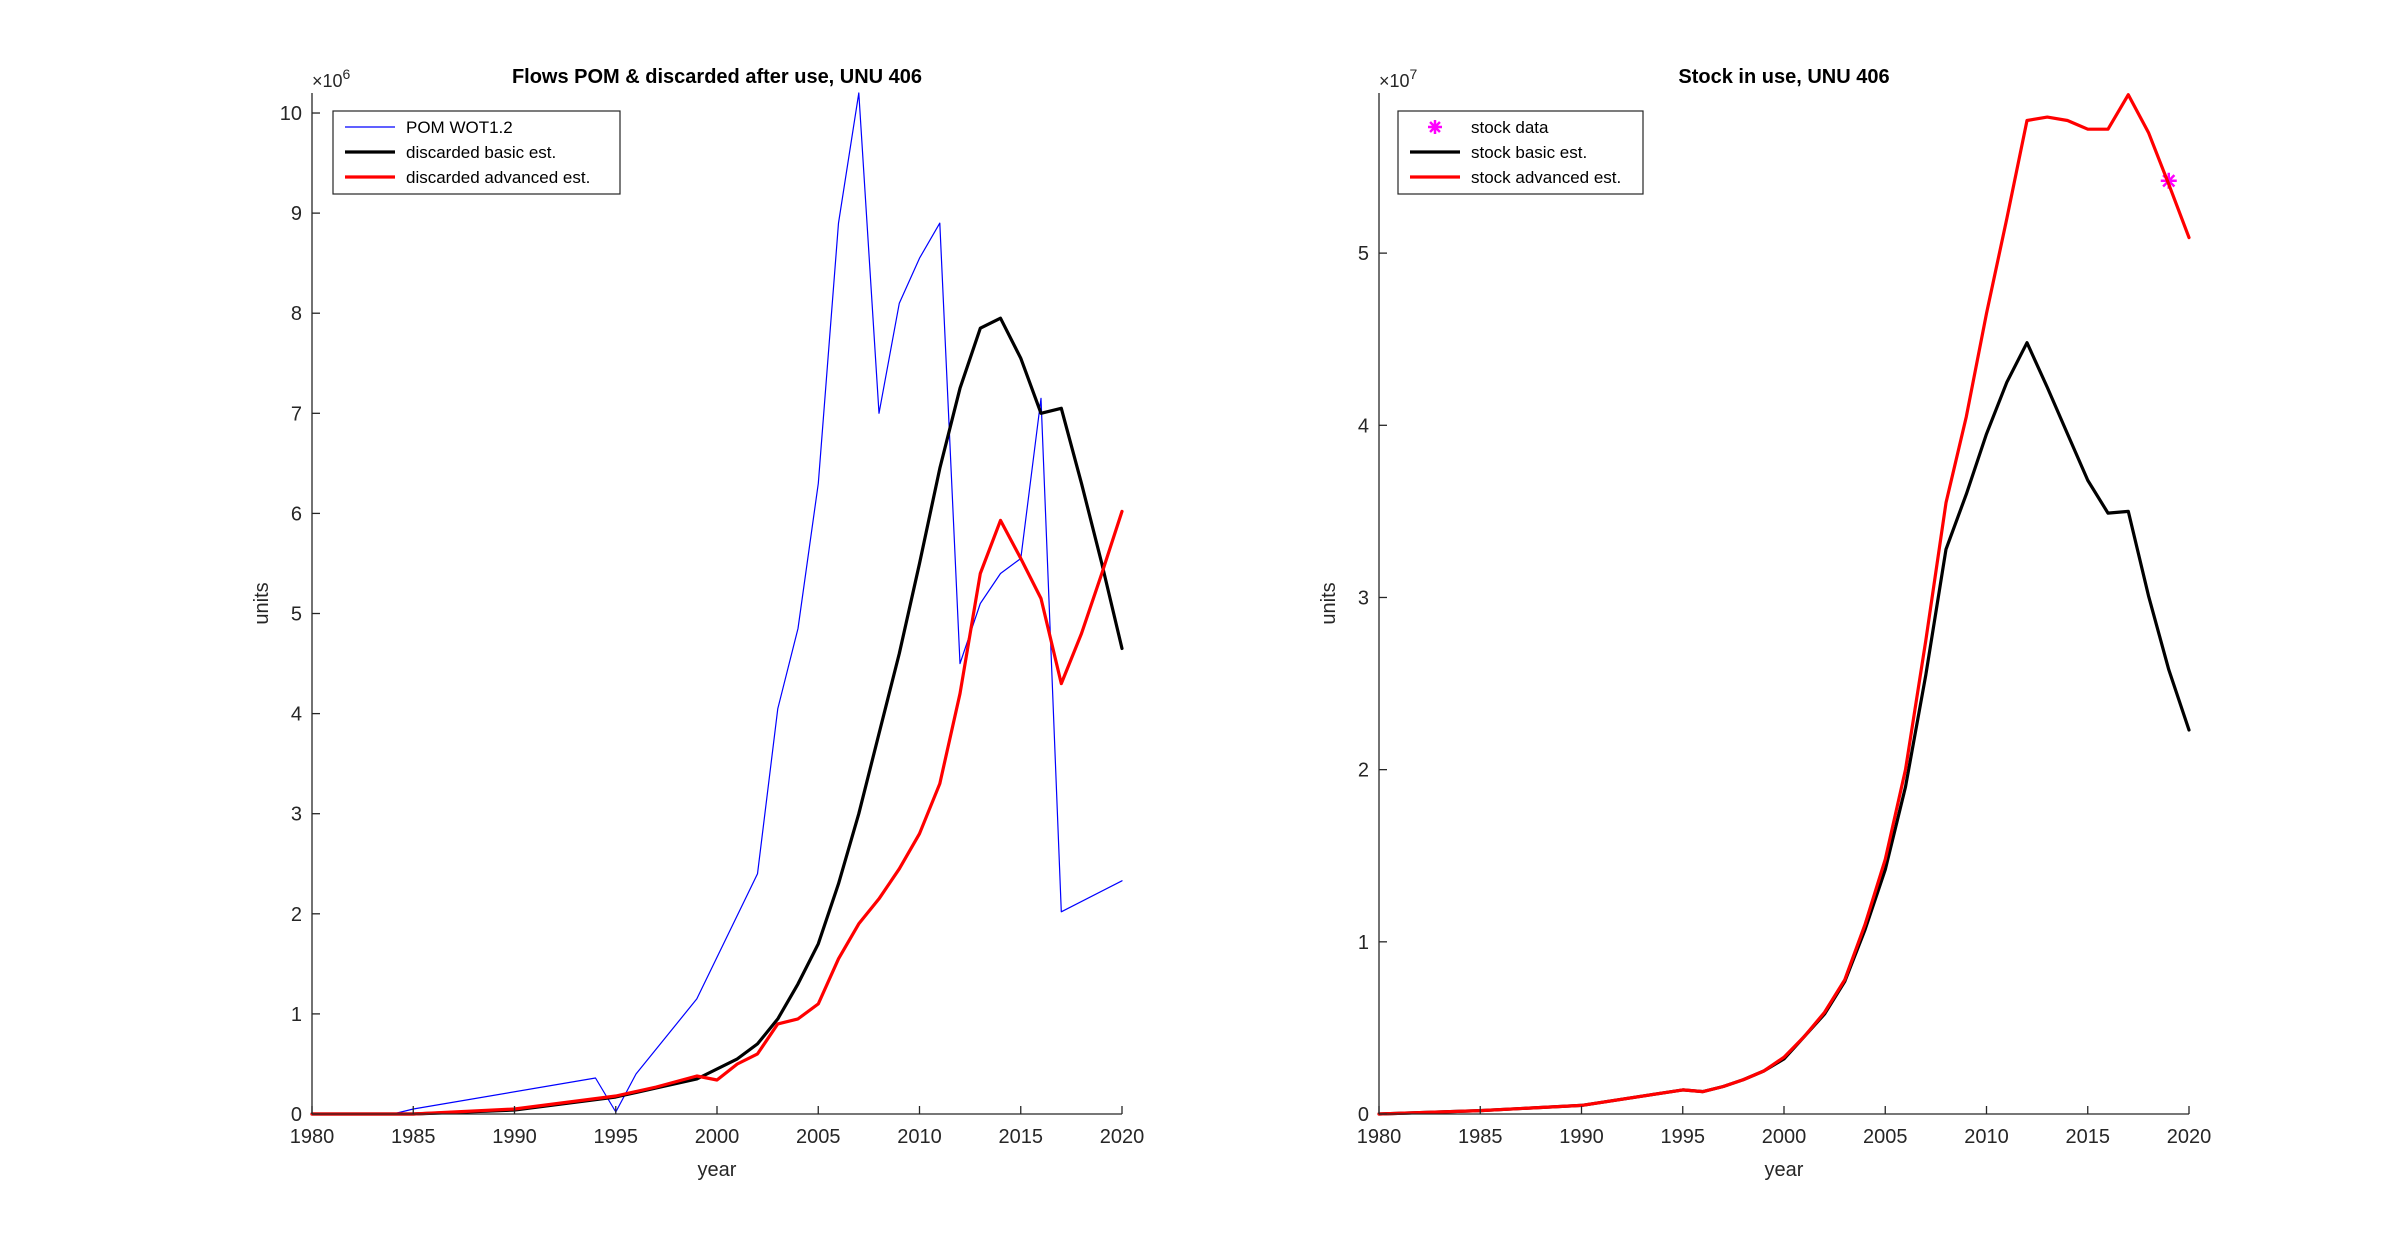 The image size is (2400, 1245). Describe the element at coordinates (1394, 81) in the screenshot. I see `stock-exponent-base: ×10` at that location.